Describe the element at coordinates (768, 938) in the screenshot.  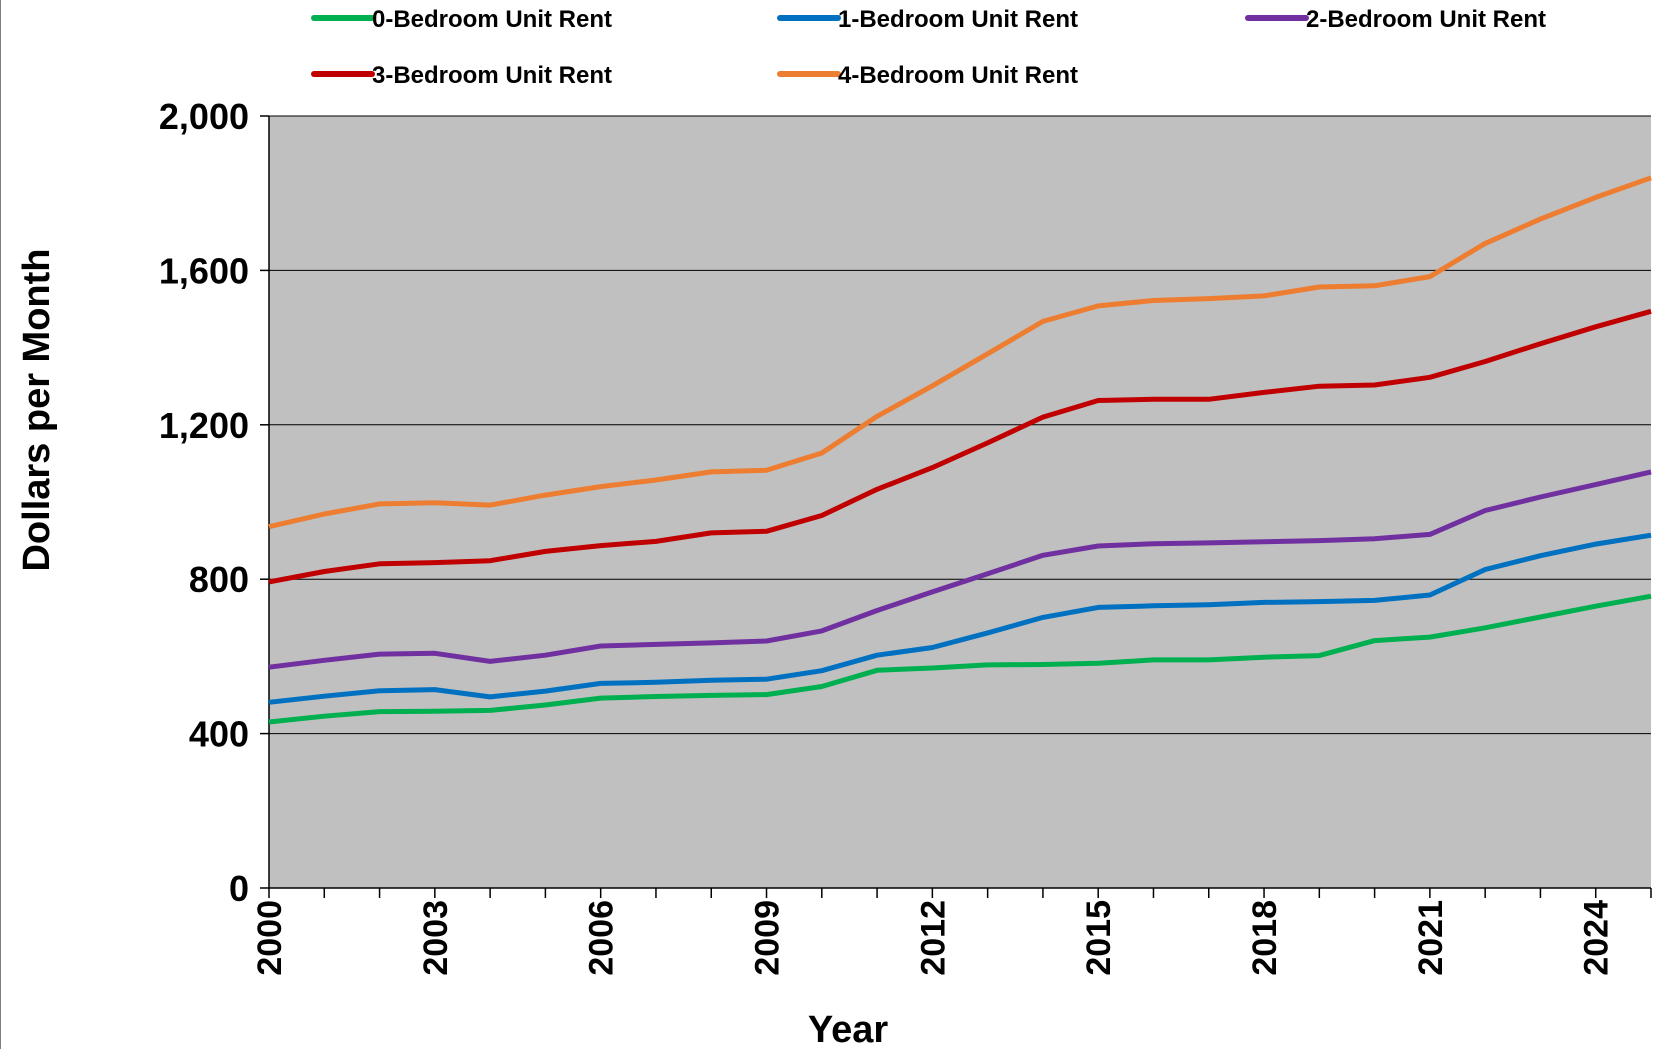
I see `x-tick-label: 2009` at that location.